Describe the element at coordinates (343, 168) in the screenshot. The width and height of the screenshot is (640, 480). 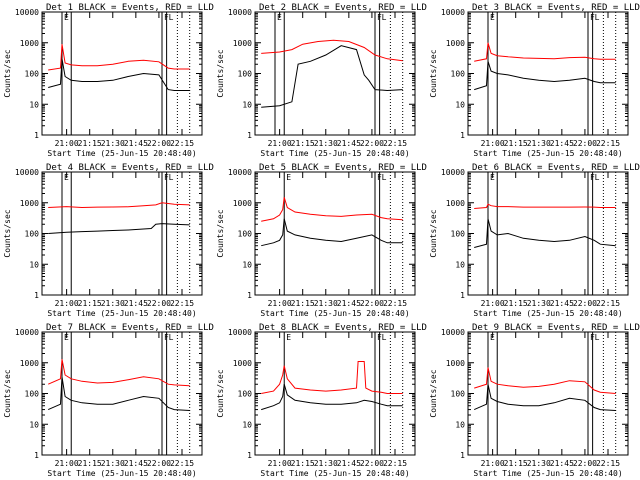
I see `panel-title: Det 5 BLACK = Events, RED = LLD` at that location.